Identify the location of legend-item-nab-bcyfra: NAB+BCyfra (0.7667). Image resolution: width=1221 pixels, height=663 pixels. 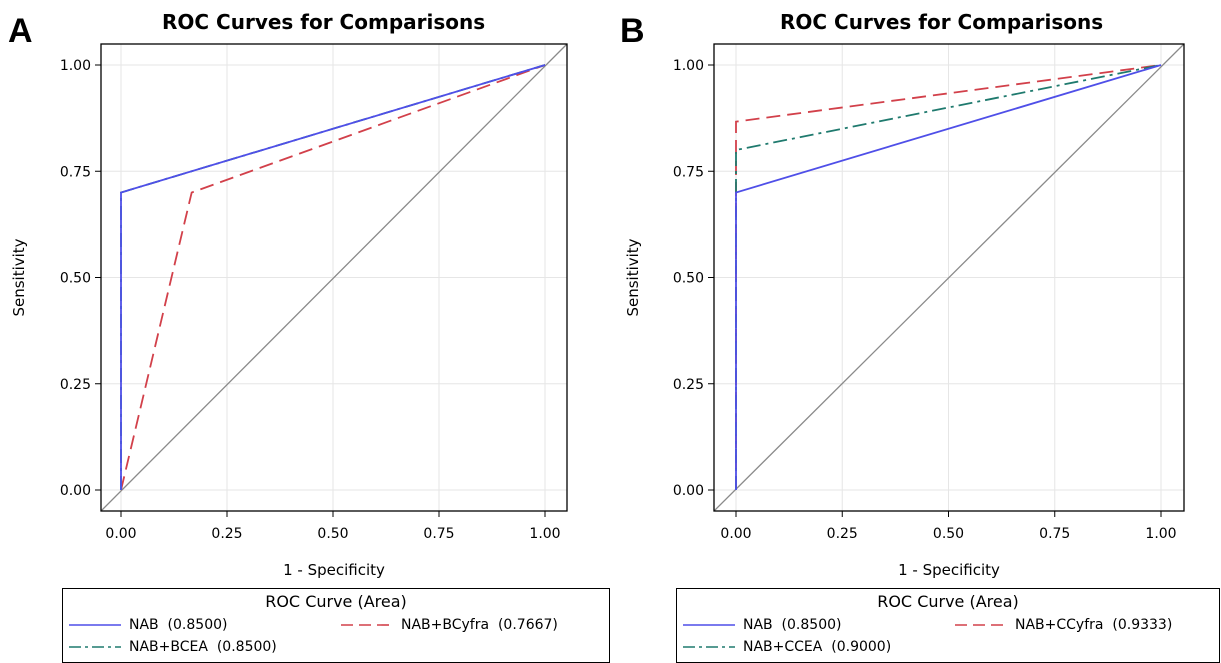
(449, 625).